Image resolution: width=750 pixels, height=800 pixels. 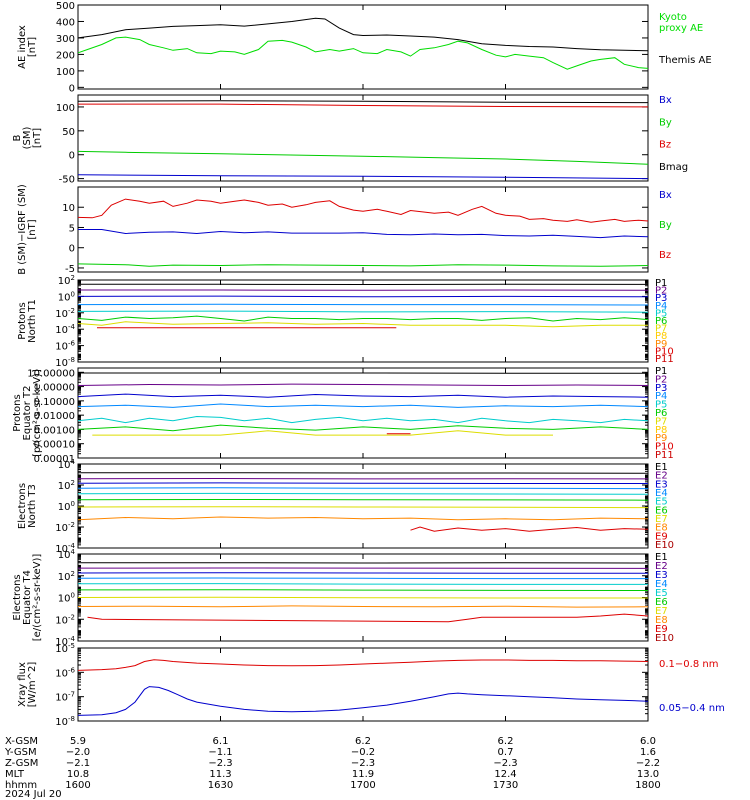 What do you see at coordinates (362, 597) in the screenshot?
I see `series-line-e7` at bounding box center [362, 597].